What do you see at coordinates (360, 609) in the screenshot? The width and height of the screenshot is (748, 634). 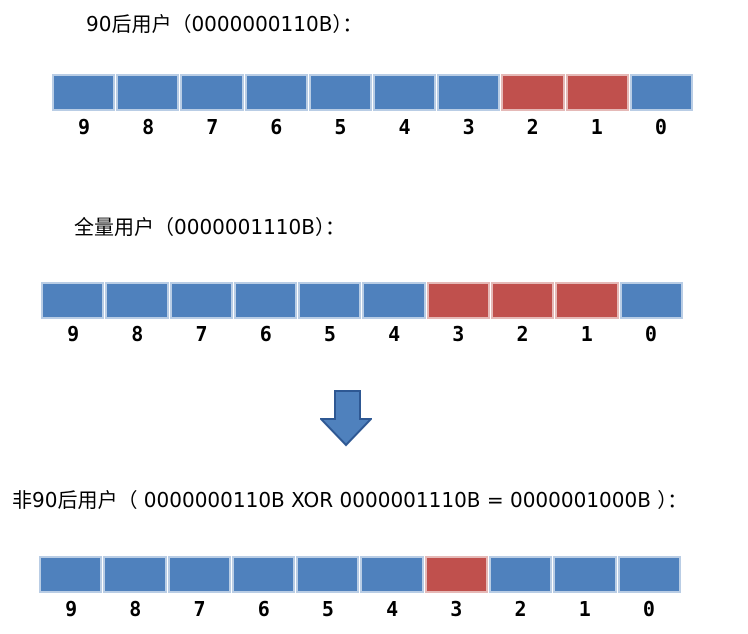 I see `bit-index-row-xor-result: 9 8 7 6 5 4 3 2 1 0` at bounding box center [360, 609].